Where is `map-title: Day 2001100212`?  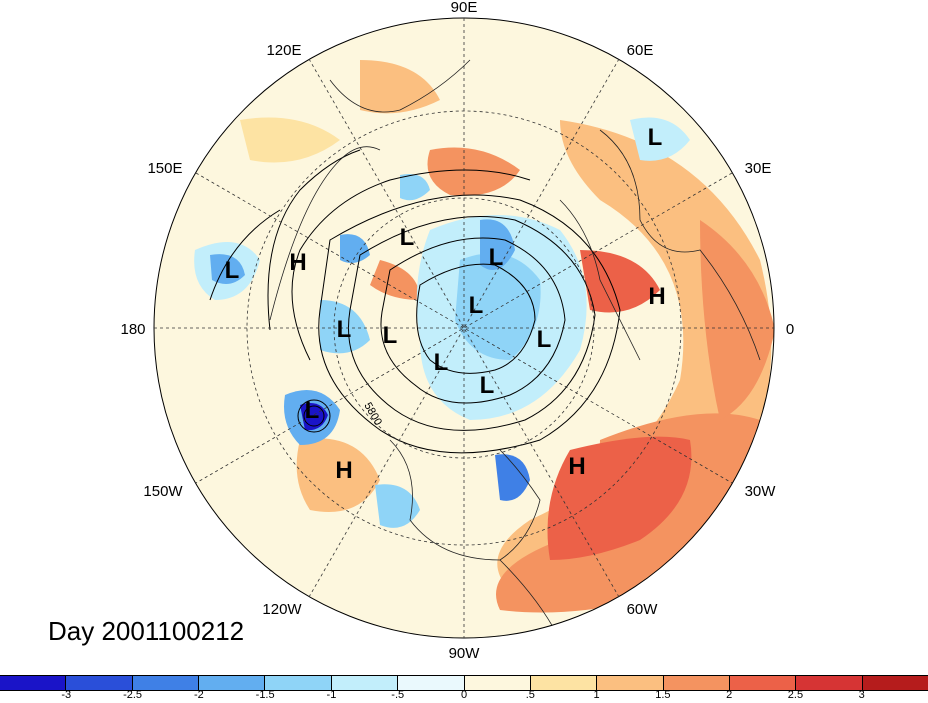
map-title: Day 2001100212 is located at coordinates (146, 631).